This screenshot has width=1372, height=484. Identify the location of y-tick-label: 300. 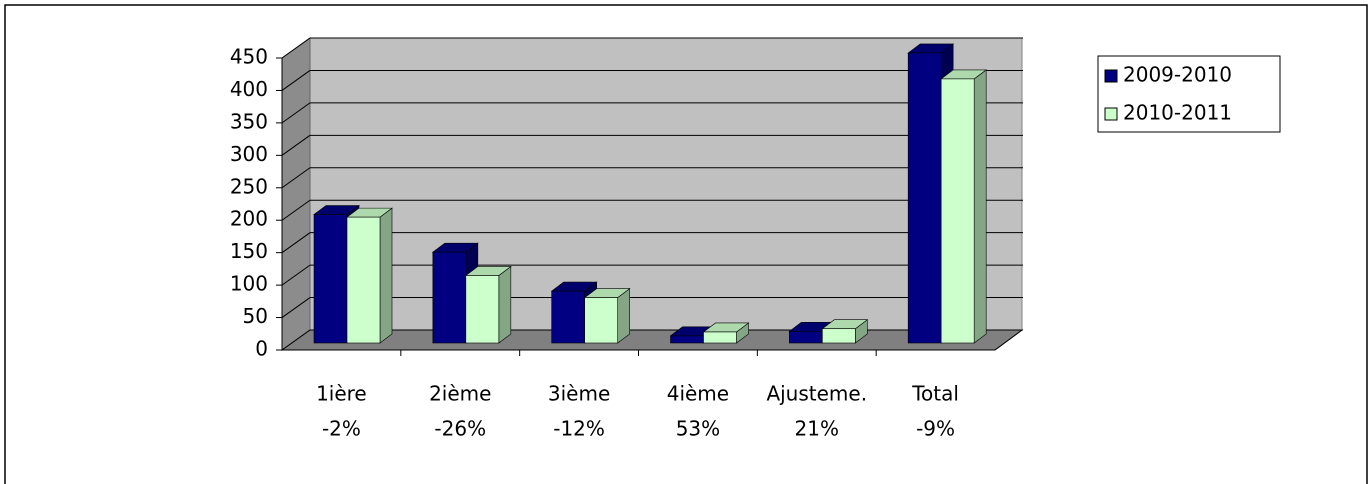
(249, 154).